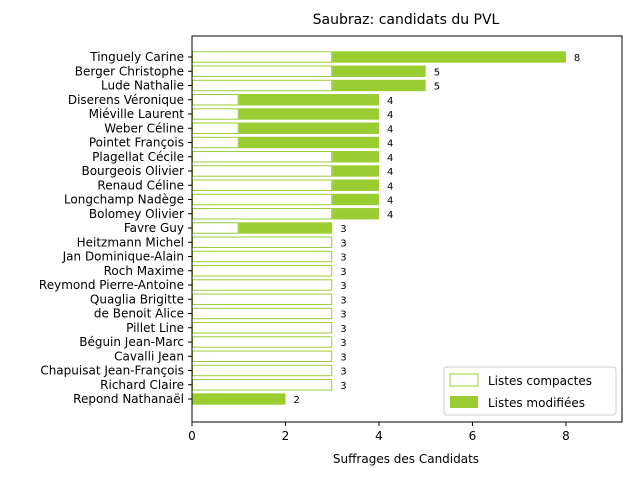 Image resolution: width=640 pixels, height=480 pixels. What do you see at coordinates (308, 114) in the screenshot?
I see `bar-modifiees-mieville-laurent` at bounding box center [308, 114].